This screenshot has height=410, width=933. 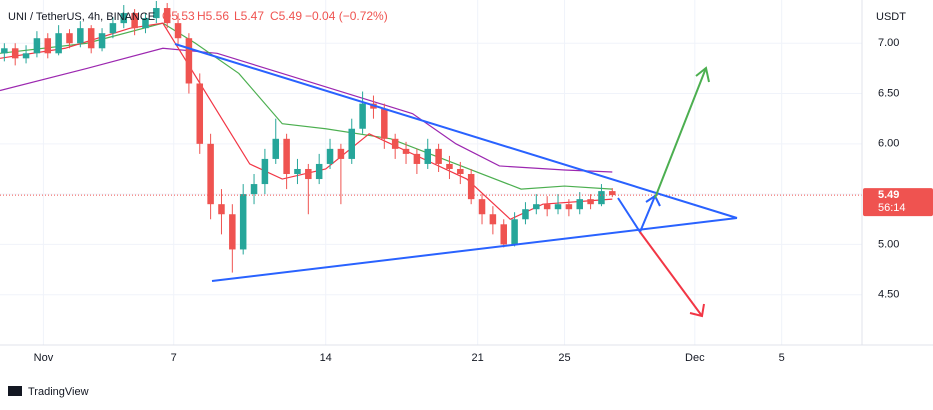 I want to click on x-tick-label: 5, so click(x=782, y=358).